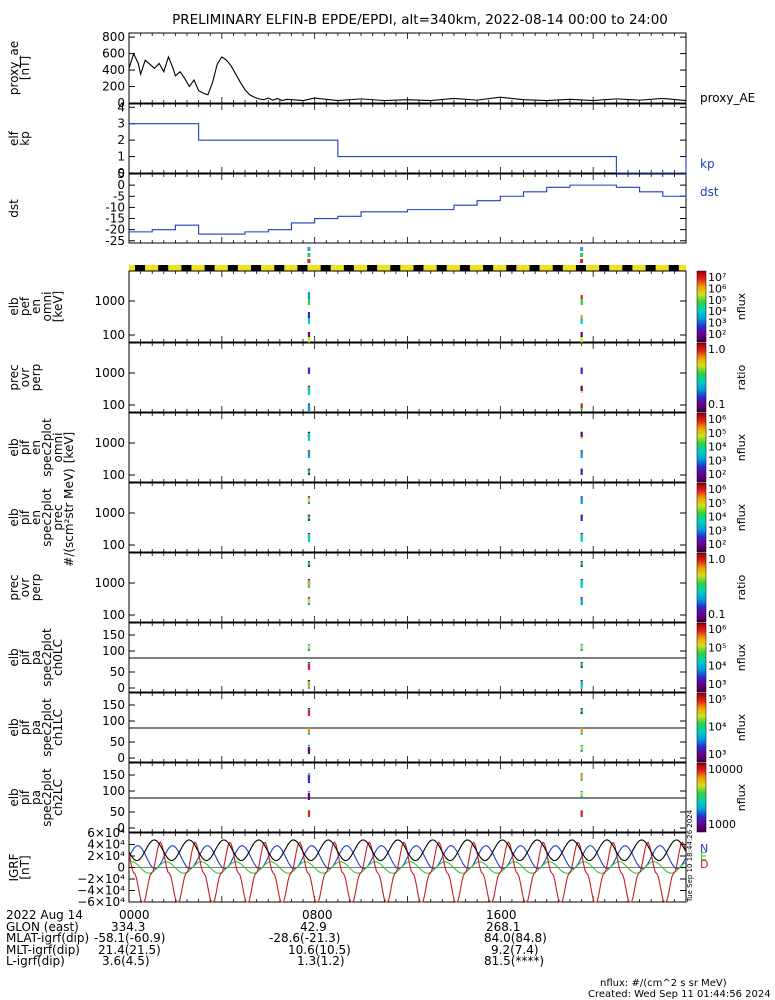 Image resolution: width=775 pixels, height=1000 pixels. Describe the element at coordinates (704, 864) in the screenshot. I see `igrf-legend-D: D` at that location.